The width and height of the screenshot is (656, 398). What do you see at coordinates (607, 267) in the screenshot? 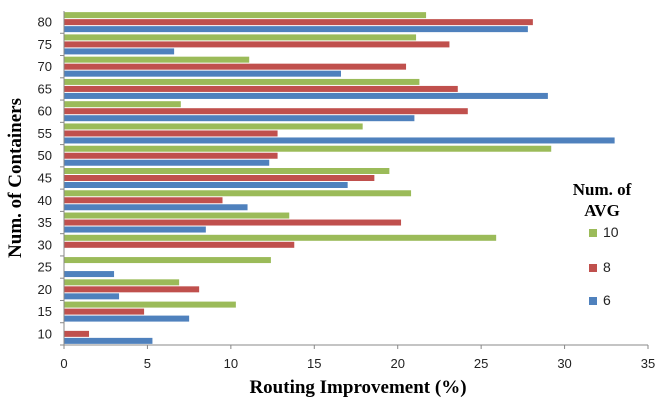
I see `legend-label-8: 8` at bounding box center [607, 267].